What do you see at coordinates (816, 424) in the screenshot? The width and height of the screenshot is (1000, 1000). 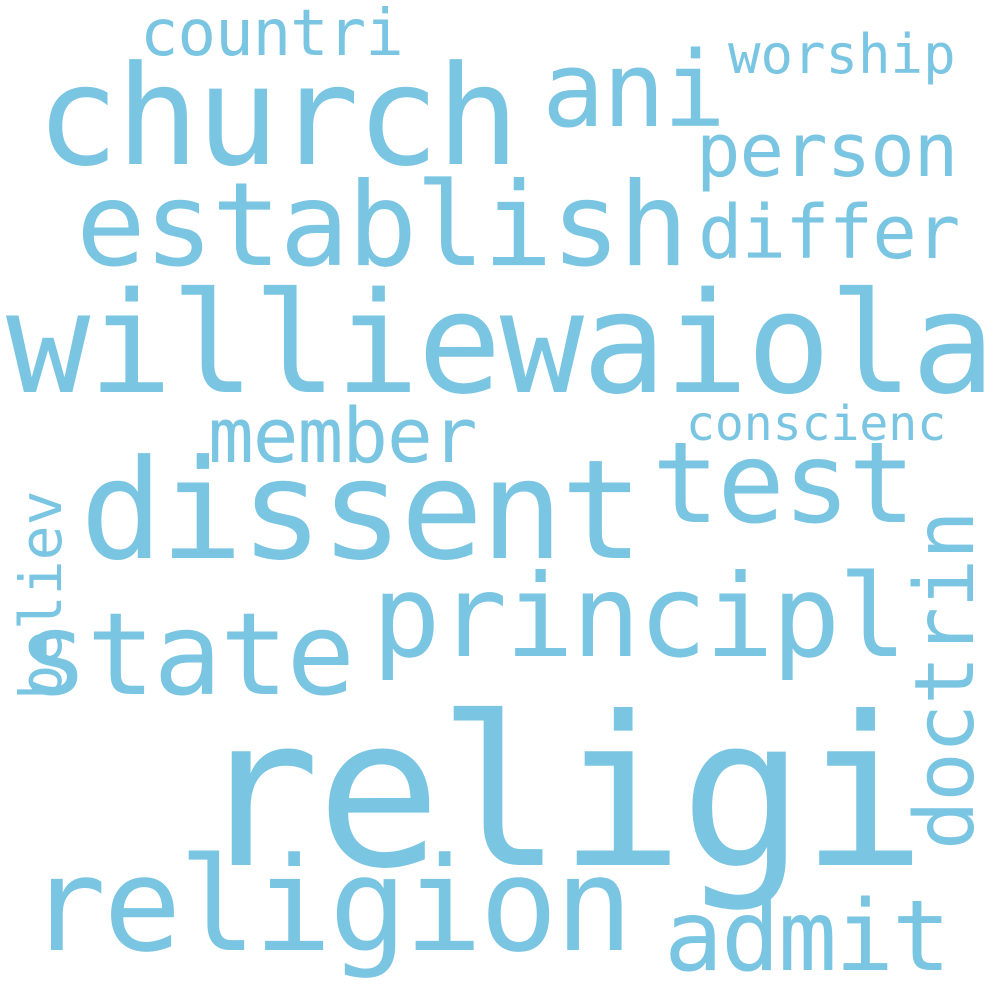 I see `word-conscienc: conscienc` at bounding box center [816, 424].